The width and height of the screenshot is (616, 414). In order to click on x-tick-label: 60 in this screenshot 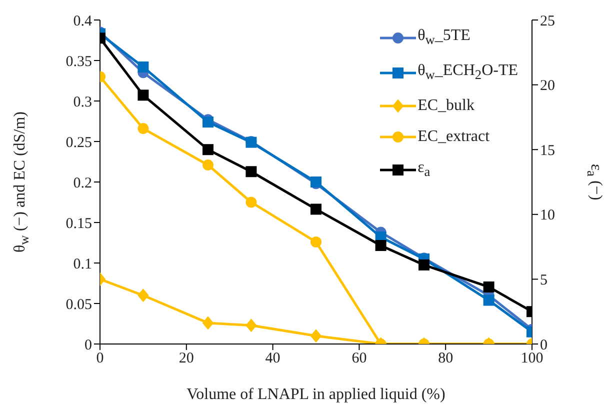, I will do `click(359, 358)`.